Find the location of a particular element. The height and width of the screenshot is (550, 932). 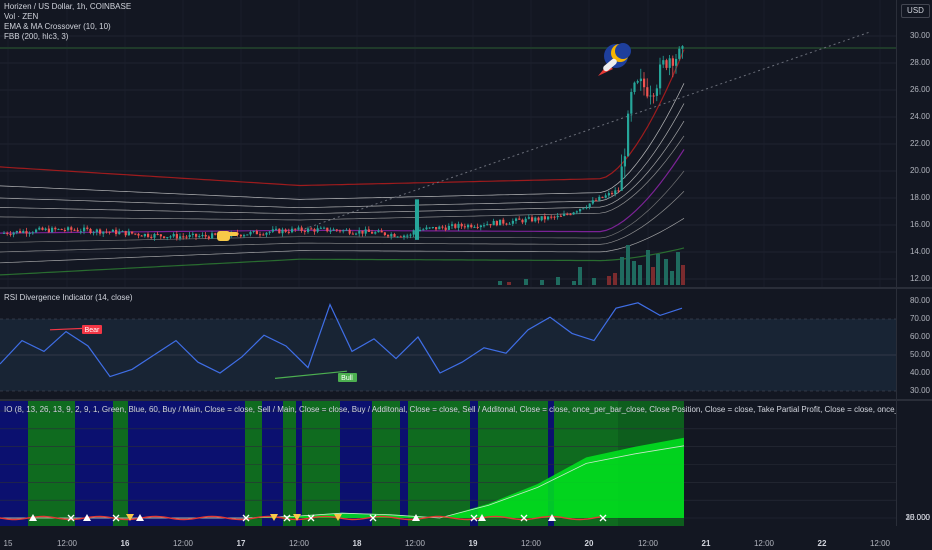

bull-divergence-line is located at coordinates (311, 374).